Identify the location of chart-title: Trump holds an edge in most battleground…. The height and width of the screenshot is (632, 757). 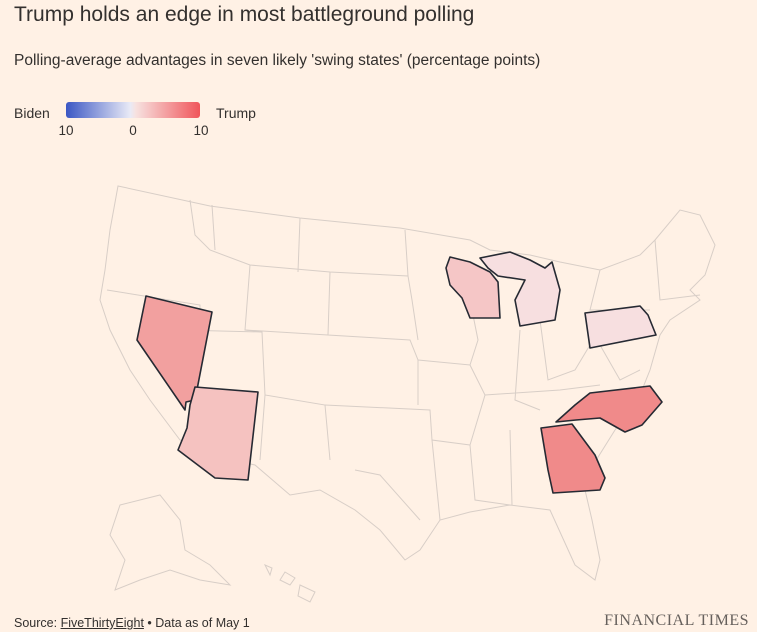
(244, 14).